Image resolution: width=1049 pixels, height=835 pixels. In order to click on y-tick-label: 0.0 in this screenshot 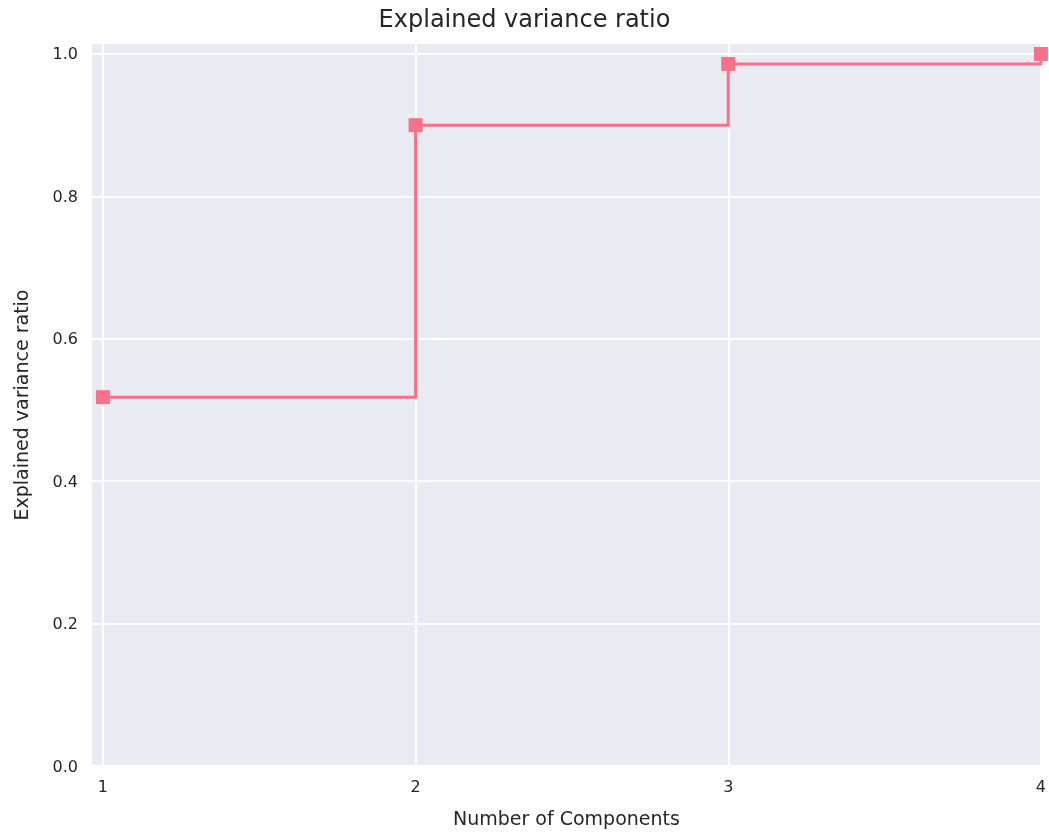, I will do `click(65, 766)`.